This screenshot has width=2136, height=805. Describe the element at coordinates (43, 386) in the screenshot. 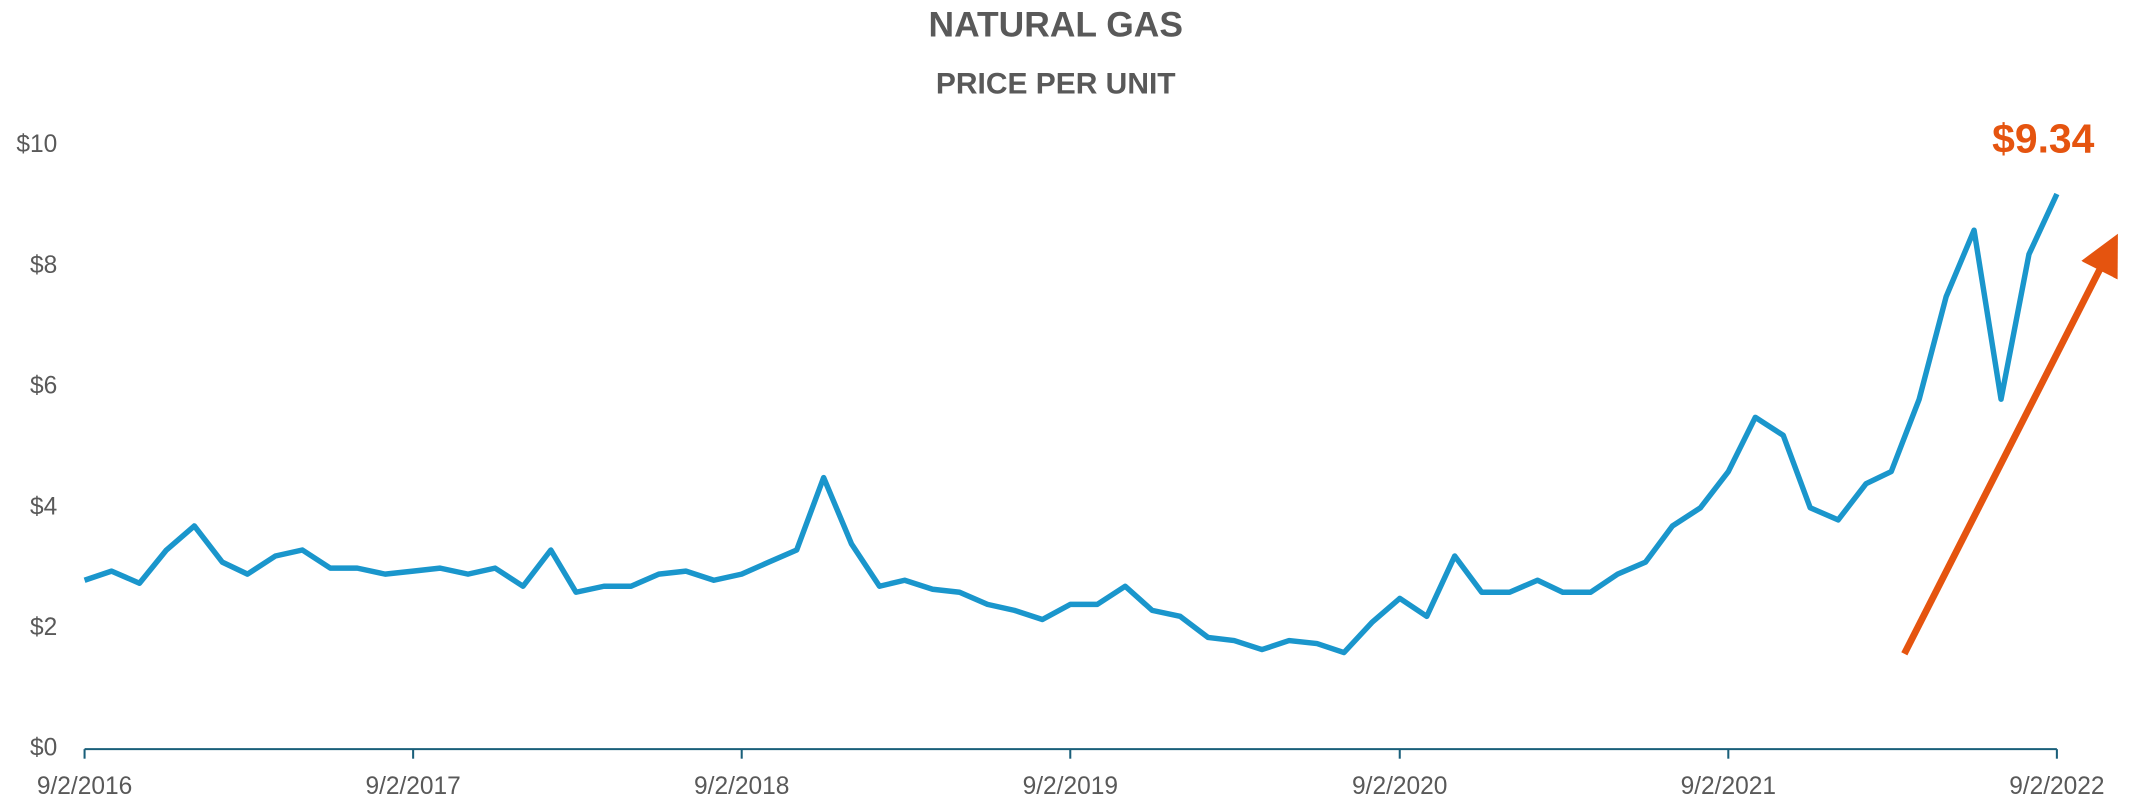

I see `y-tick-label: $6` at that location.